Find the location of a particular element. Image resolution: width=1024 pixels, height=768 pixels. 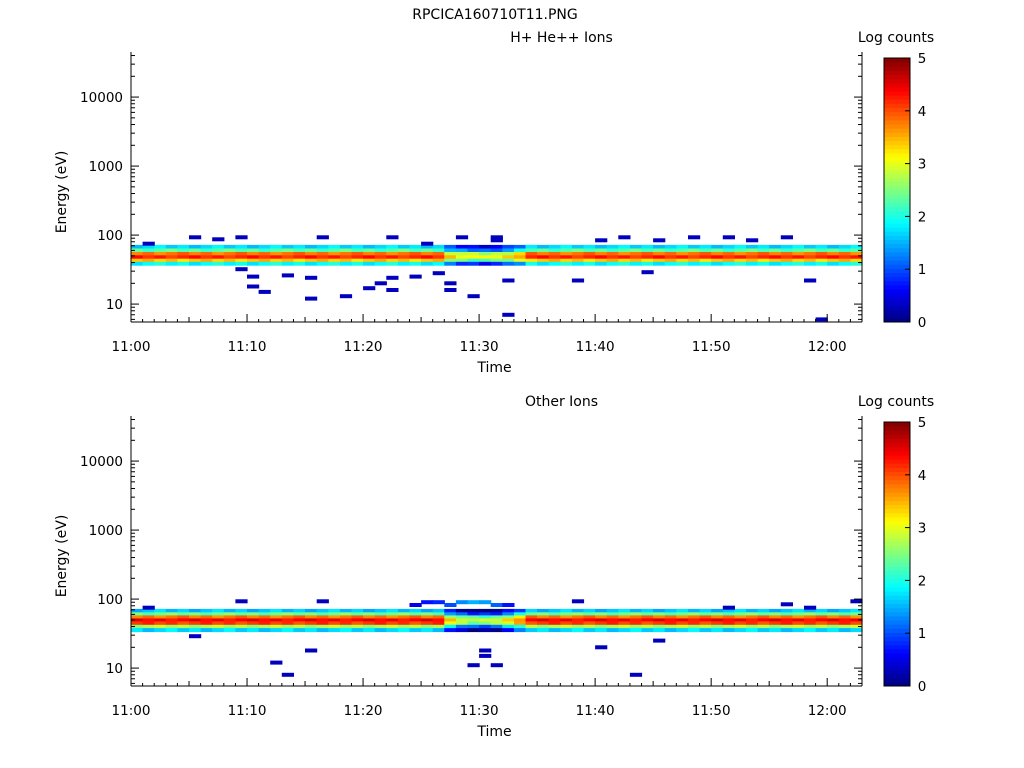

colorbar-tick-label: 4 is located at coordinates (922, 112).